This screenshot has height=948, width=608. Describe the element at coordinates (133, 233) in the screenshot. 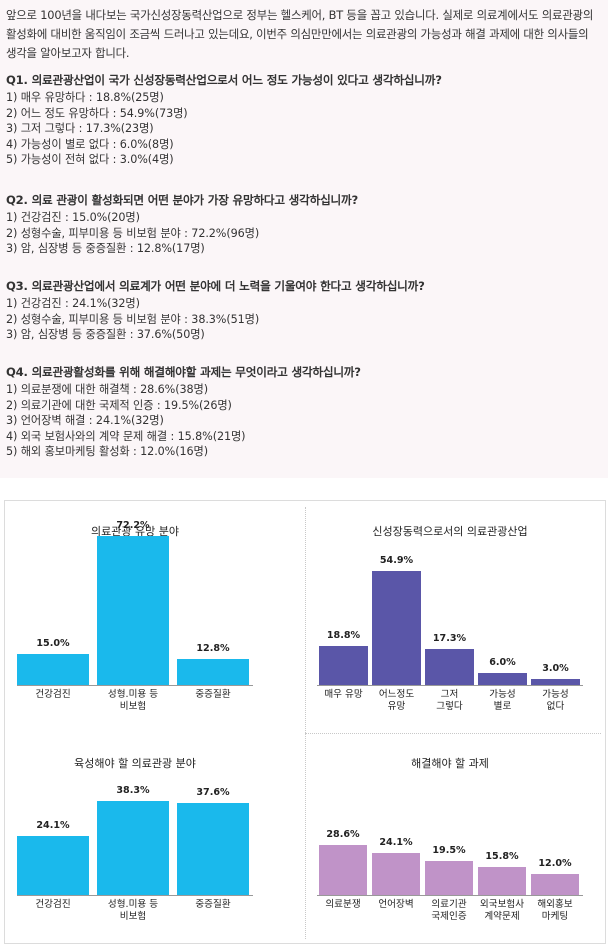

I see `answer-item: 2) 성형수술, 피부미용 등 비보험 분야 : 72.2%(96명)` at that location.